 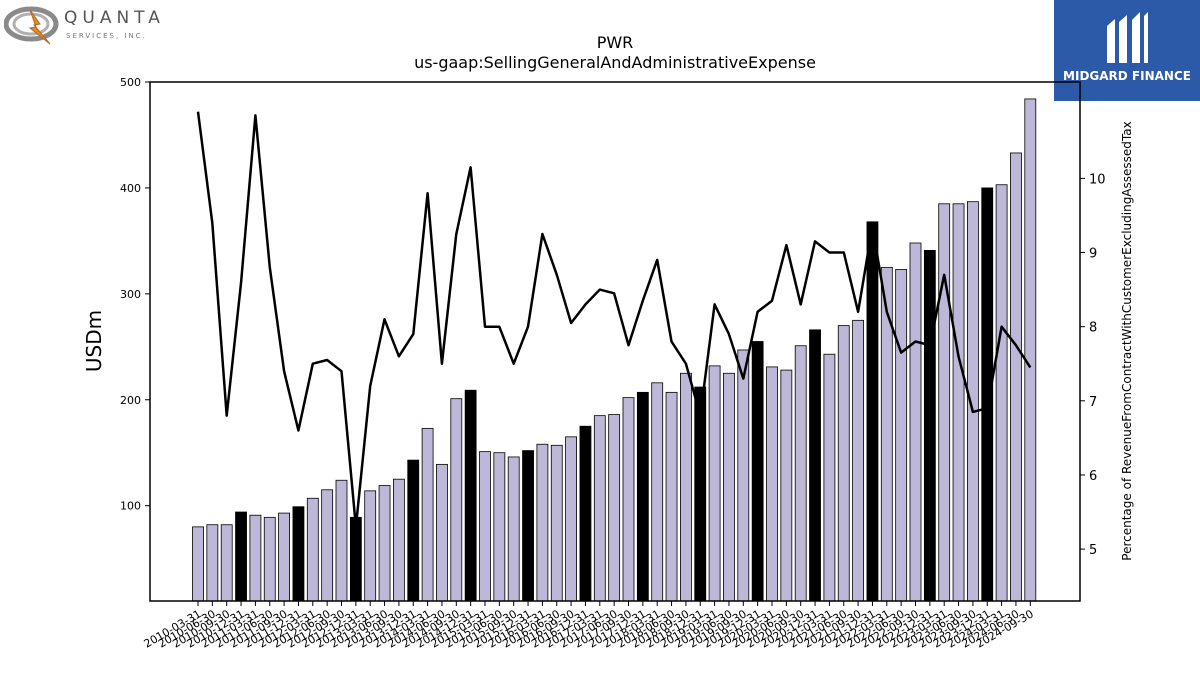 I want to click on y-tick-label: 500, so click(x=130, y=82).